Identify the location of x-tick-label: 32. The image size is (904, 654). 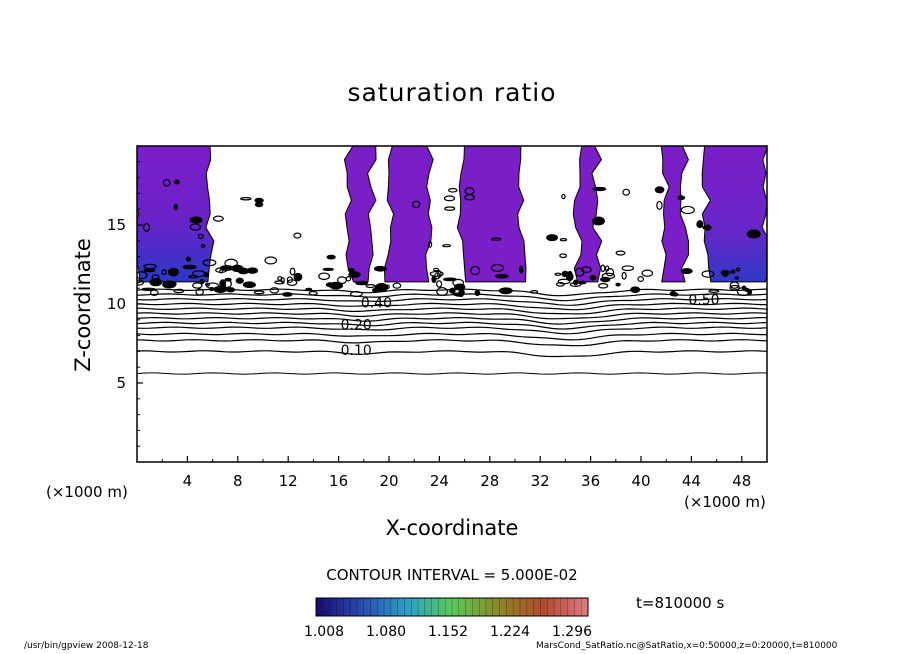
(540, 481).